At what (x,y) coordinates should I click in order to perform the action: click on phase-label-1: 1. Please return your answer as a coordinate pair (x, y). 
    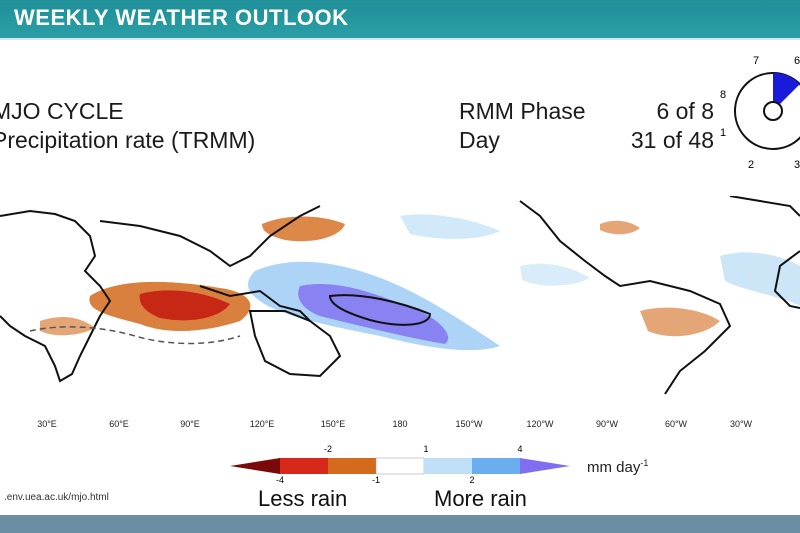
    Looking at the image, I should click on (723, 133).